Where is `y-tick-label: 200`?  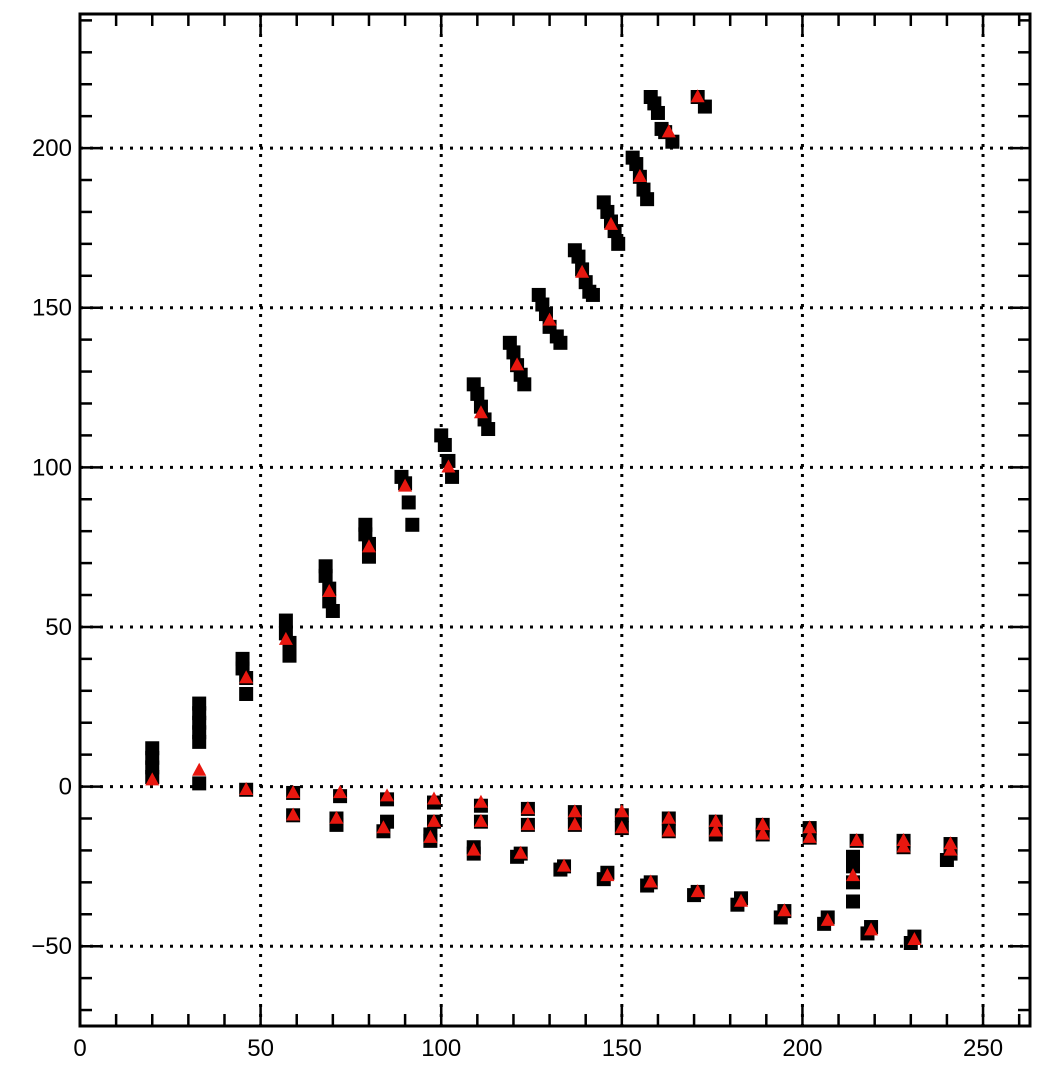
y-tick-label: 200 is located at coordinates (52, 148).